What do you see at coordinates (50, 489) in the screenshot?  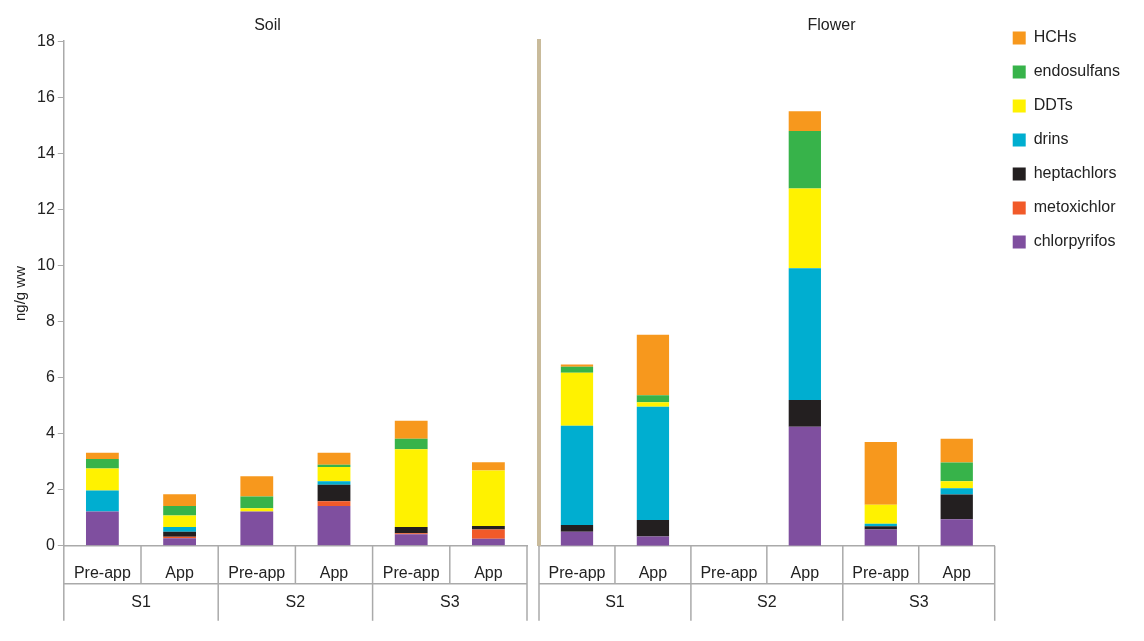 I see `y-tick-label: 2` at bounding box center [50, 489].